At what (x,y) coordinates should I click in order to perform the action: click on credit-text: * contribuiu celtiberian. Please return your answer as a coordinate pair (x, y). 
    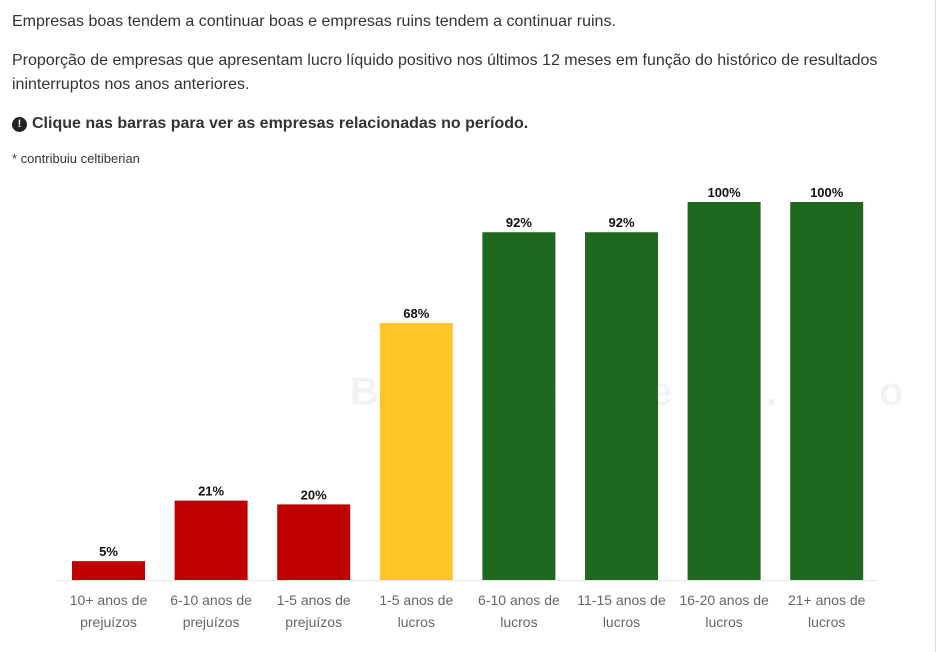
    Looking at the image, I should click on (76, 158).